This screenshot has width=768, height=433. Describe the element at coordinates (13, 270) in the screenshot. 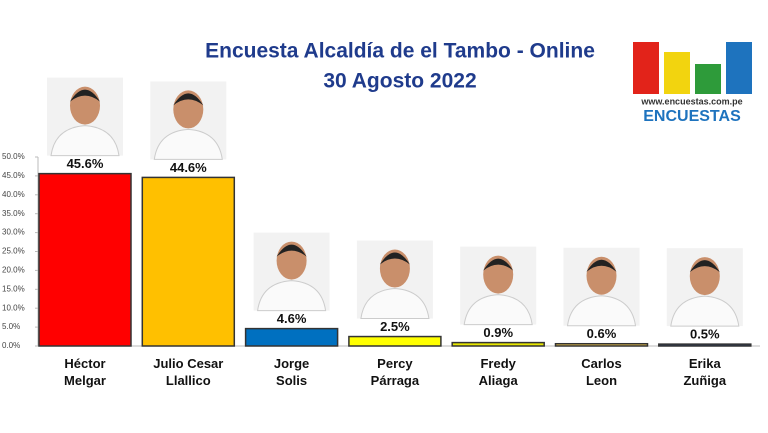

I see `y-tick-label: 20.0%` at that location.